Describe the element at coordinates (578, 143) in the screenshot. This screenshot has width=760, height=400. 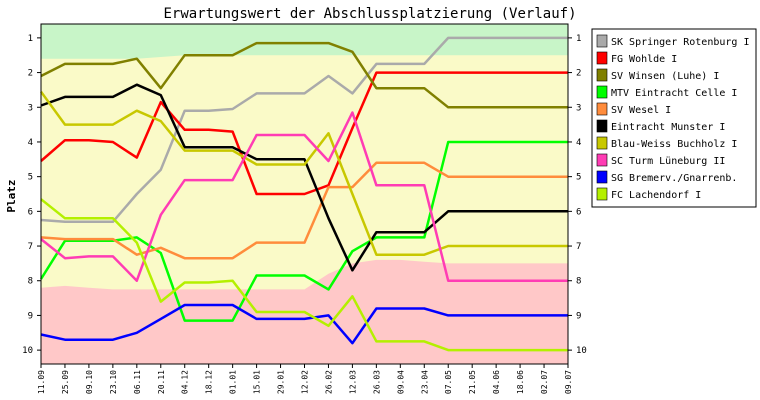
I see `y-tick-label-right: 4` at that location.